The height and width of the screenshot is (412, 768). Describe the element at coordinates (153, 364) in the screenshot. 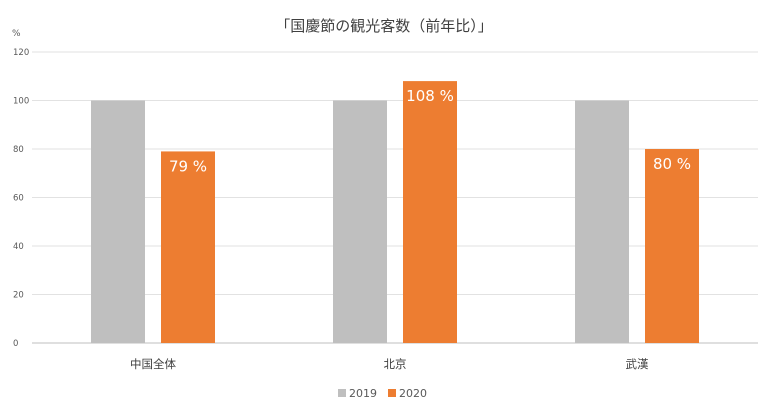

I see `category-label-0: 中国全体` at that location.